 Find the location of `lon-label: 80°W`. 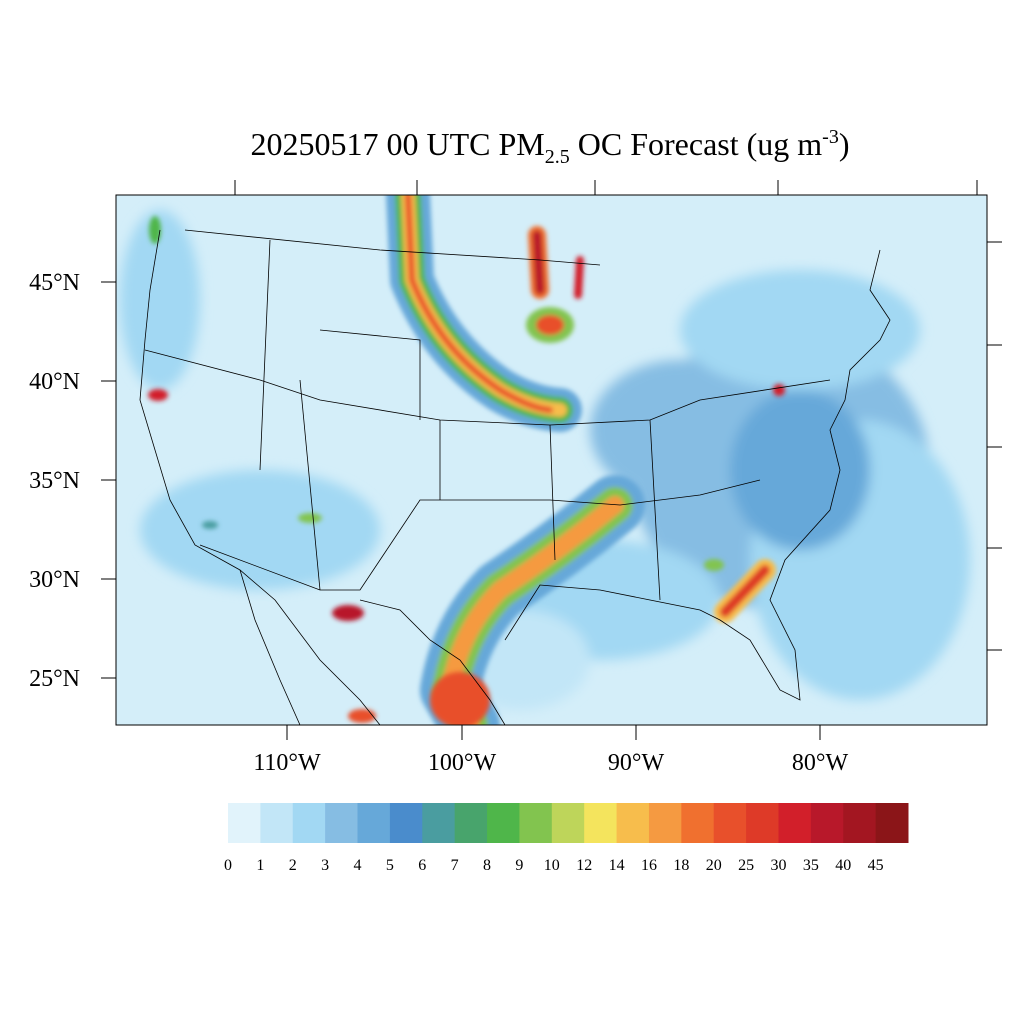

lon-label: 80°W is located at coordinates (820, 763).